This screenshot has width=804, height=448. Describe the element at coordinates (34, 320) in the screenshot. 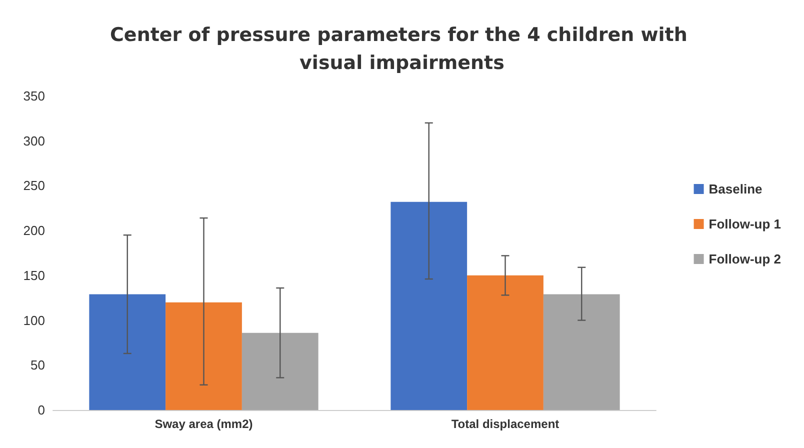

I see `y-tick-label: 100` at that location.